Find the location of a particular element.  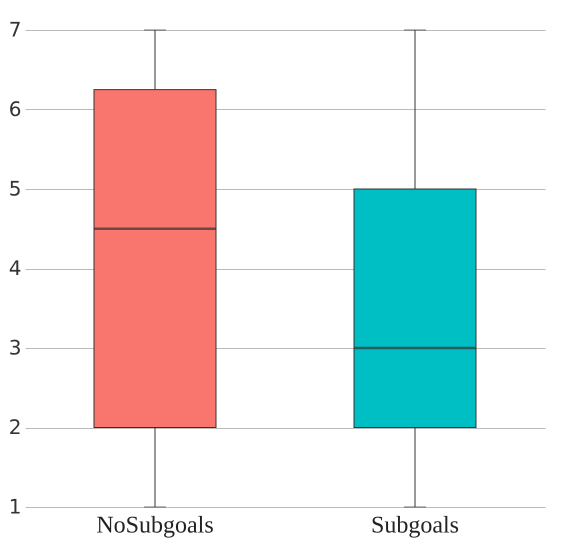

y-tick-label: 4 is located at coordinates (15, 268).